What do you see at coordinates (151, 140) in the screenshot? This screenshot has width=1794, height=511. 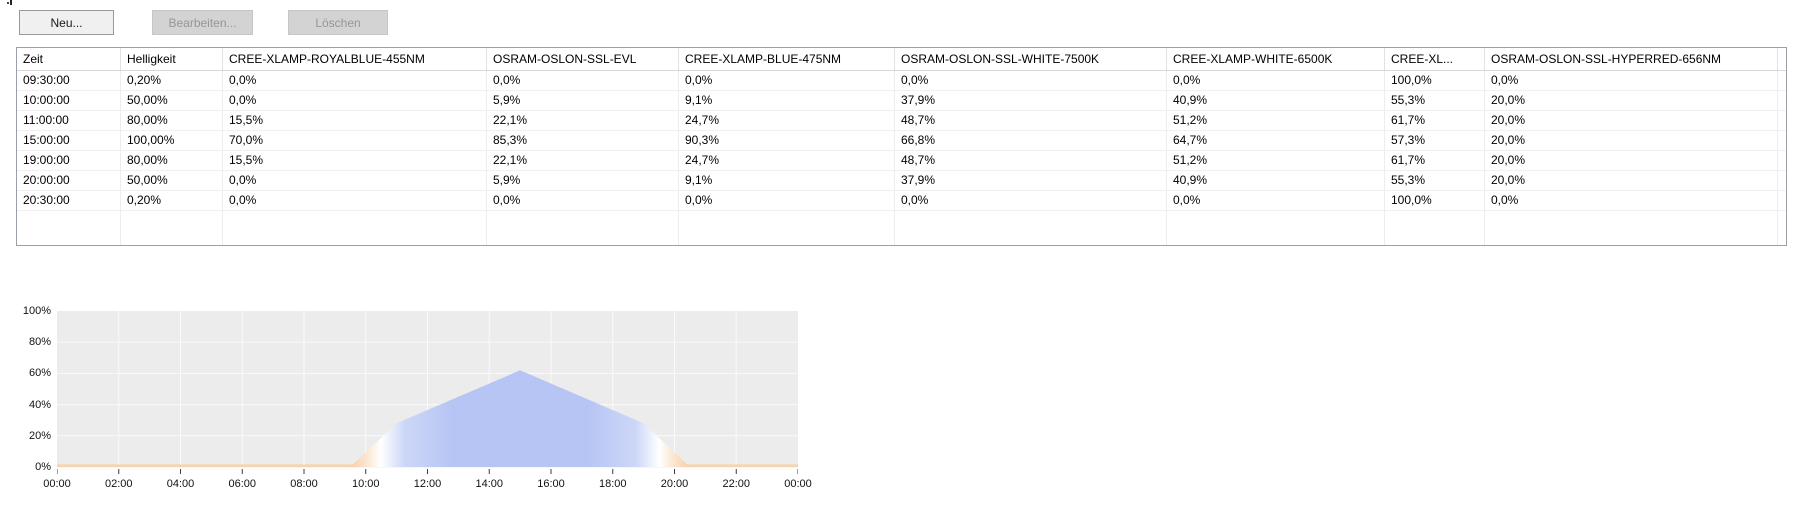 I see `cell-value: 100,00%` at bounding box center [151, 140].